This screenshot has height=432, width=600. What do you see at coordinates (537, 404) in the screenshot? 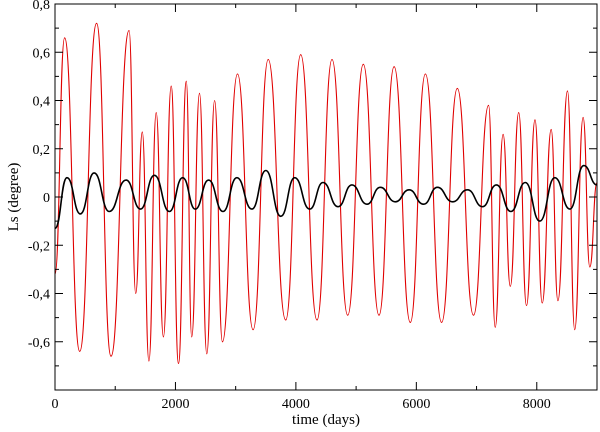
I see `x-tick-label: 8000` at bounding box center [537, 404].